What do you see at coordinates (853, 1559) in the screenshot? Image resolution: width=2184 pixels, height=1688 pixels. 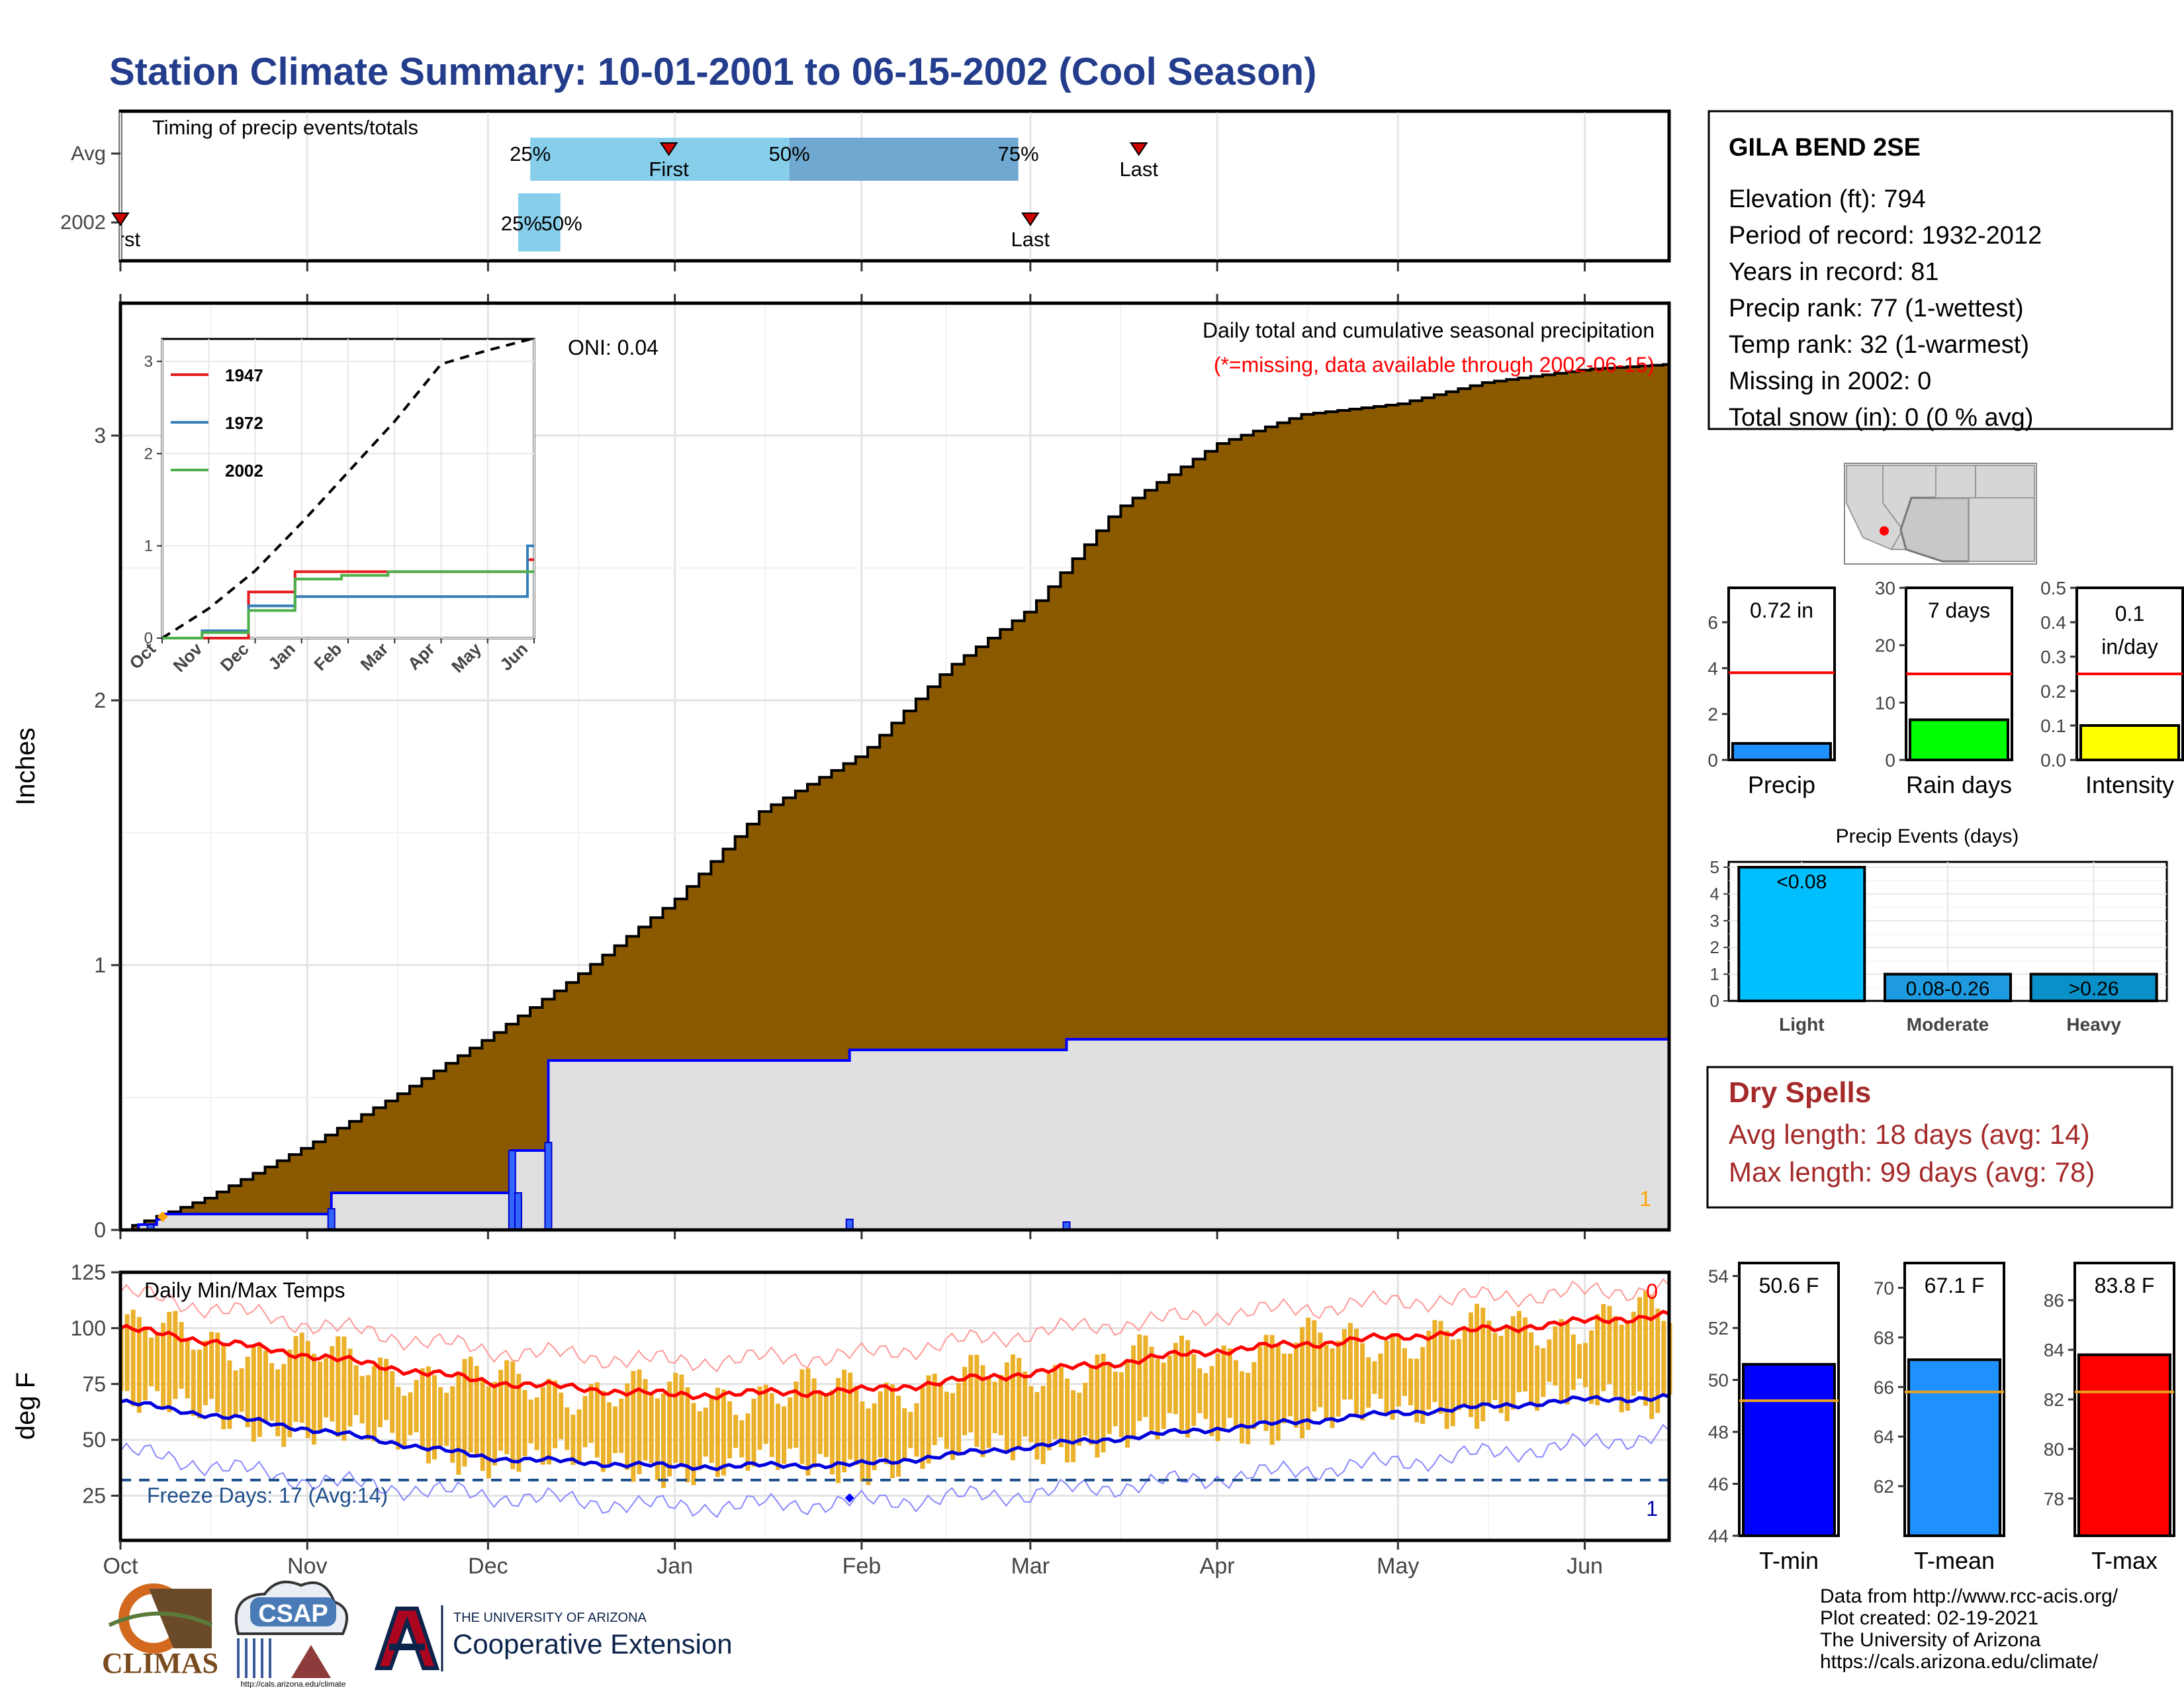 I see `month-x-axis: Oct Nov Dec Jan Feb Mar Apr May Jun` at bounding box center [853, 1559].